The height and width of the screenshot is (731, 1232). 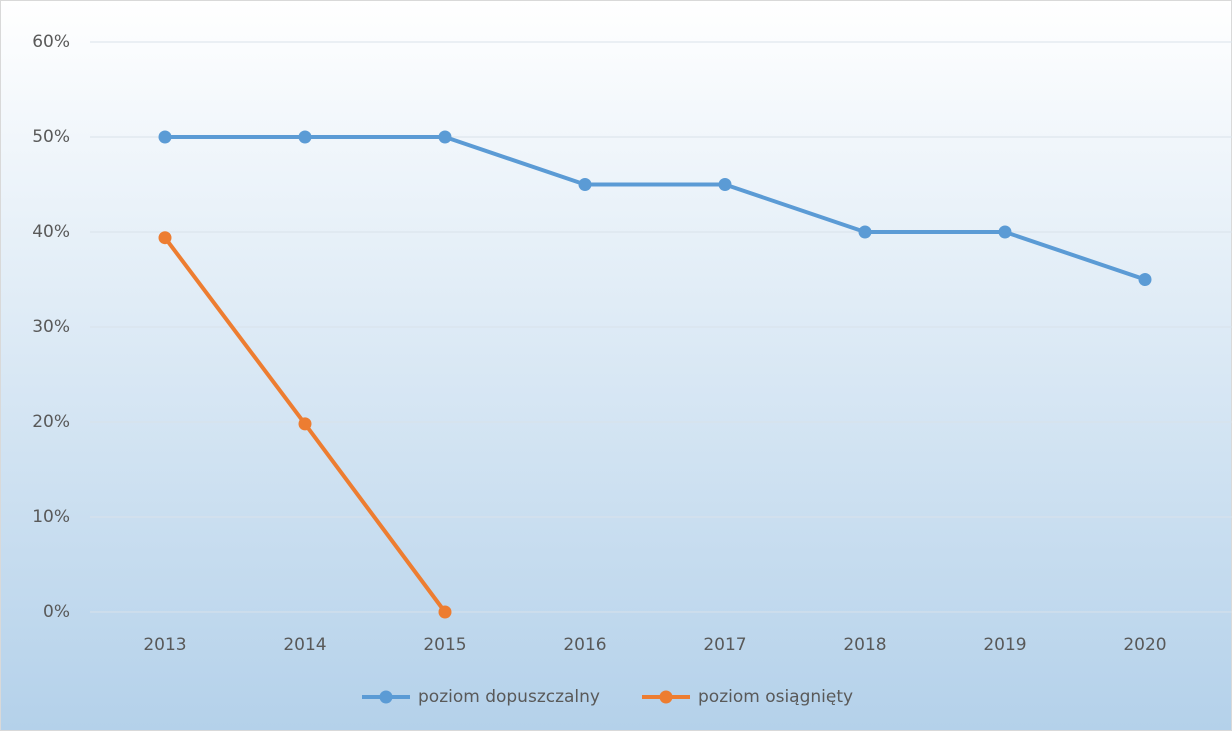 I want to click on y-tick-label: 0%, so click(x=56, y=612).